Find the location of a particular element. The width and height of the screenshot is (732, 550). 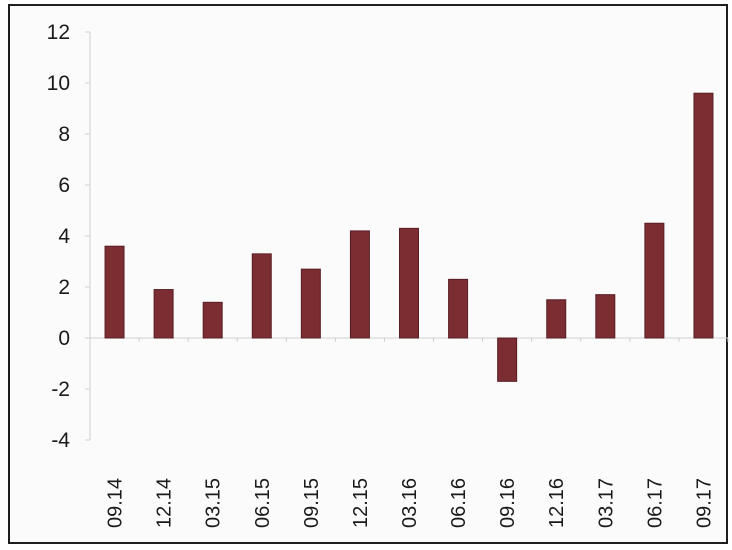

bar-09.15 is located at coordinates (310, 303).